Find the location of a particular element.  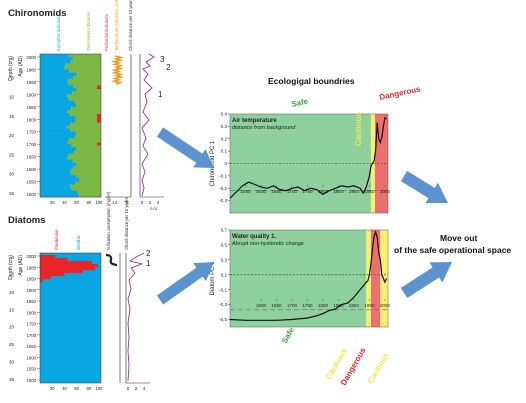

stack-tick-label: 20 is located at coordinates (52, 202).